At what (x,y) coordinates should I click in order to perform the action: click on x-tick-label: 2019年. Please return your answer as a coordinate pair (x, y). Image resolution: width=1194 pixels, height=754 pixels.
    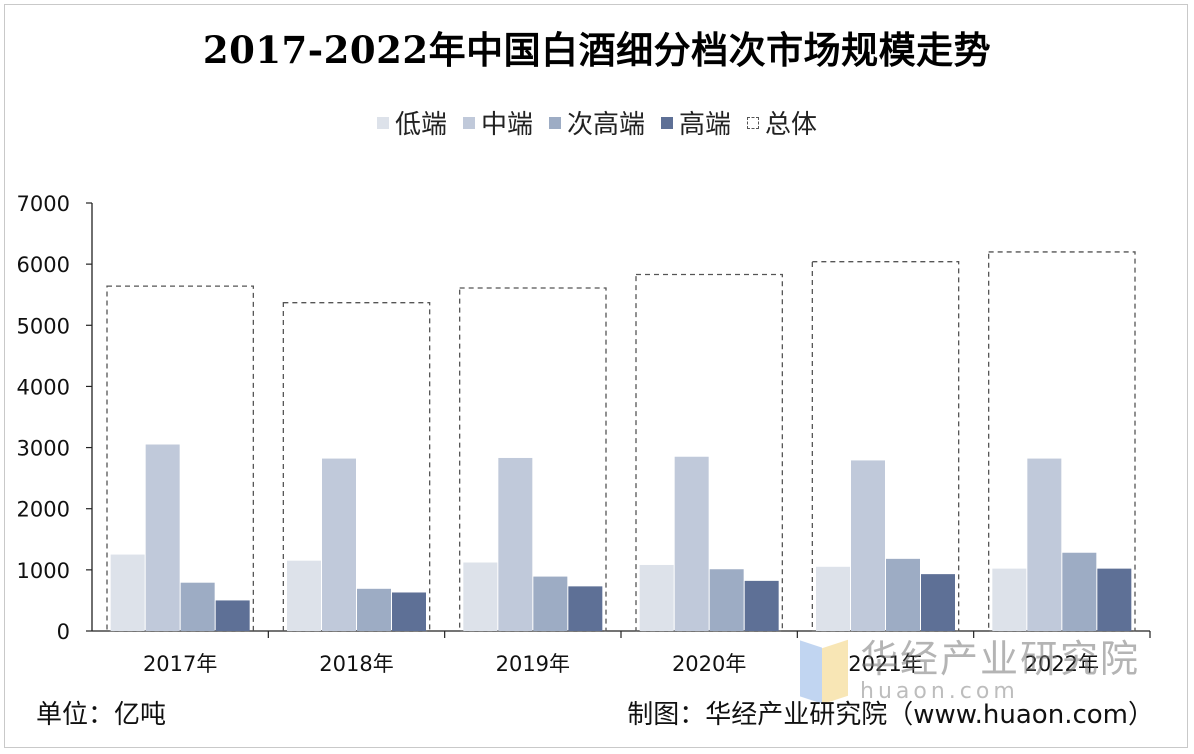
    Looking at the image, I should click on (533, 664).